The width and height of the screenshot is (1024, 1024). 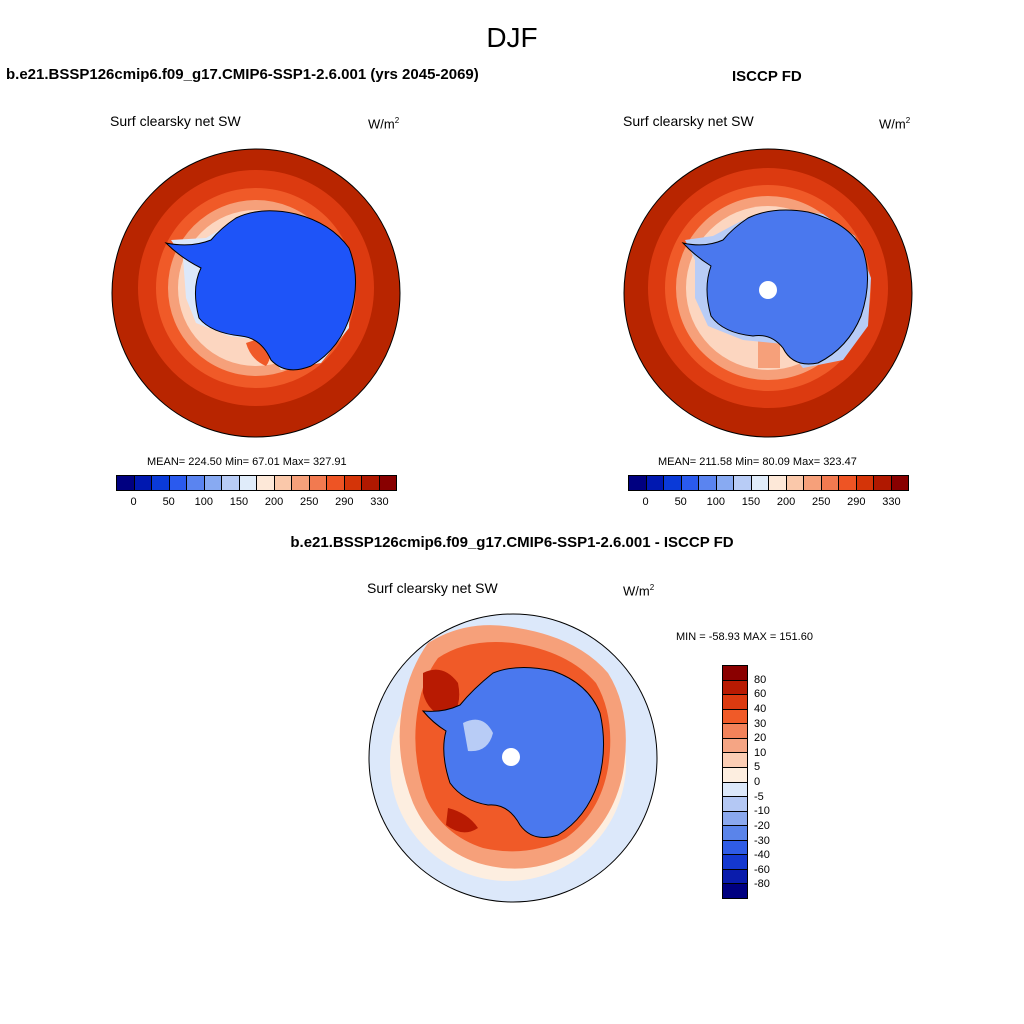 I want to click on panel3-variable: Surf clearsky net SW, so click(x=432, y=588).